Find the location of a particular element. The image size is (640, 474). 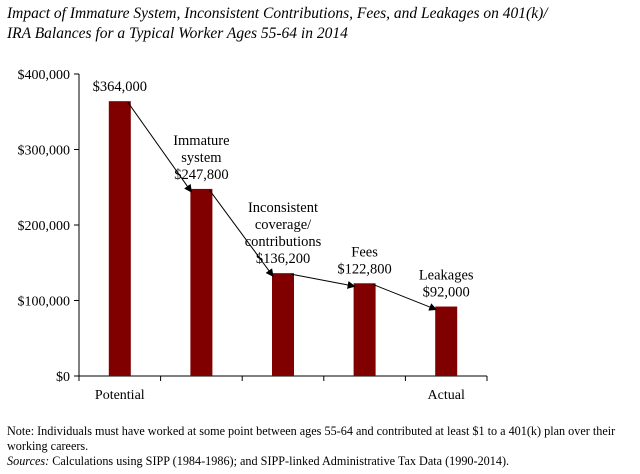

bar-annotation: contributions is located at coordinates (283, 242).